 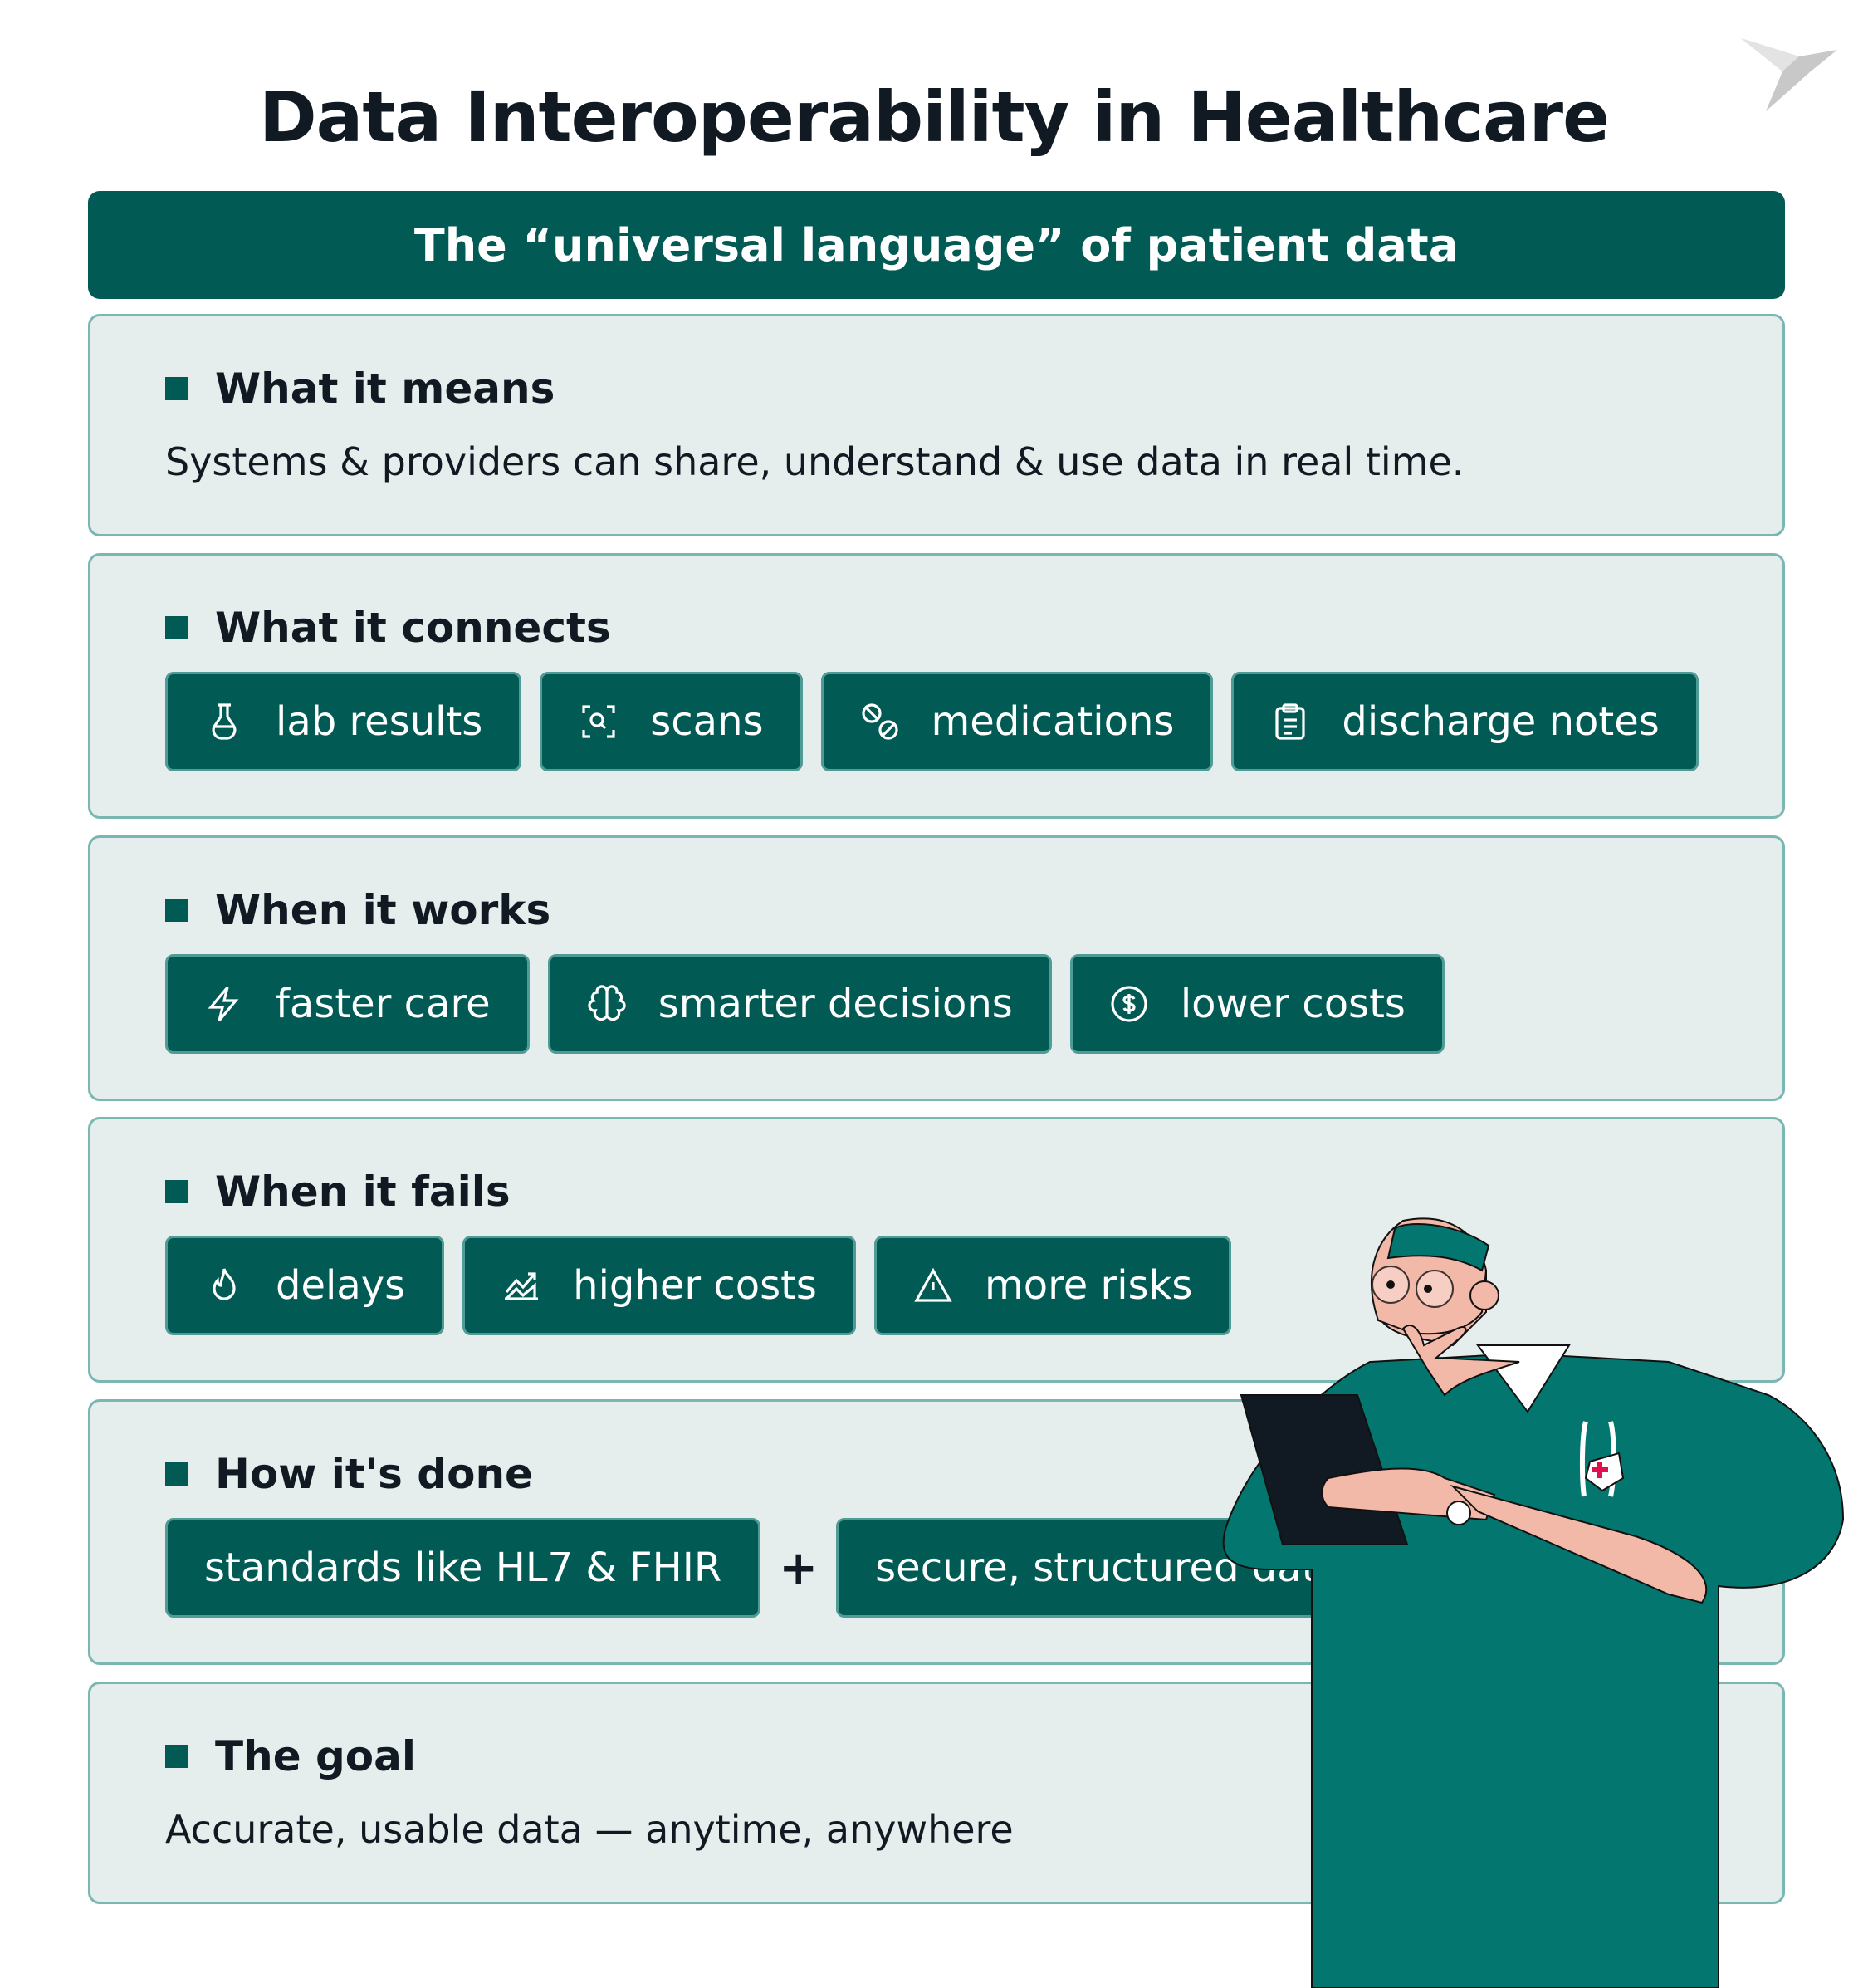 What do you see at coordinates (1789, 74) in the screenshot?
I see `bird-logo-icon` at bounding box center [1789, 74].